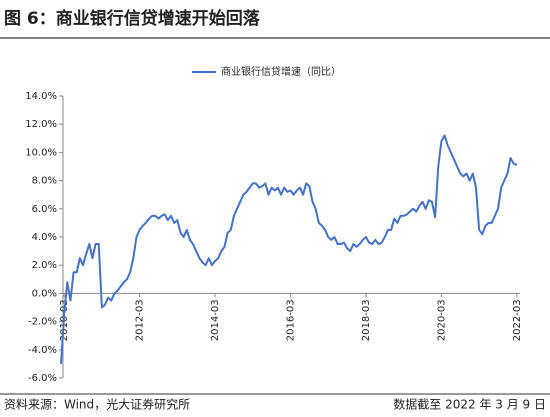 Image resolution: width=550 pixels, height=417 pixels. What do you see at coordinates (366, 320) in the screenshot?
I see `x-tick-label: 2018-03` at bounding box center [366, 320].